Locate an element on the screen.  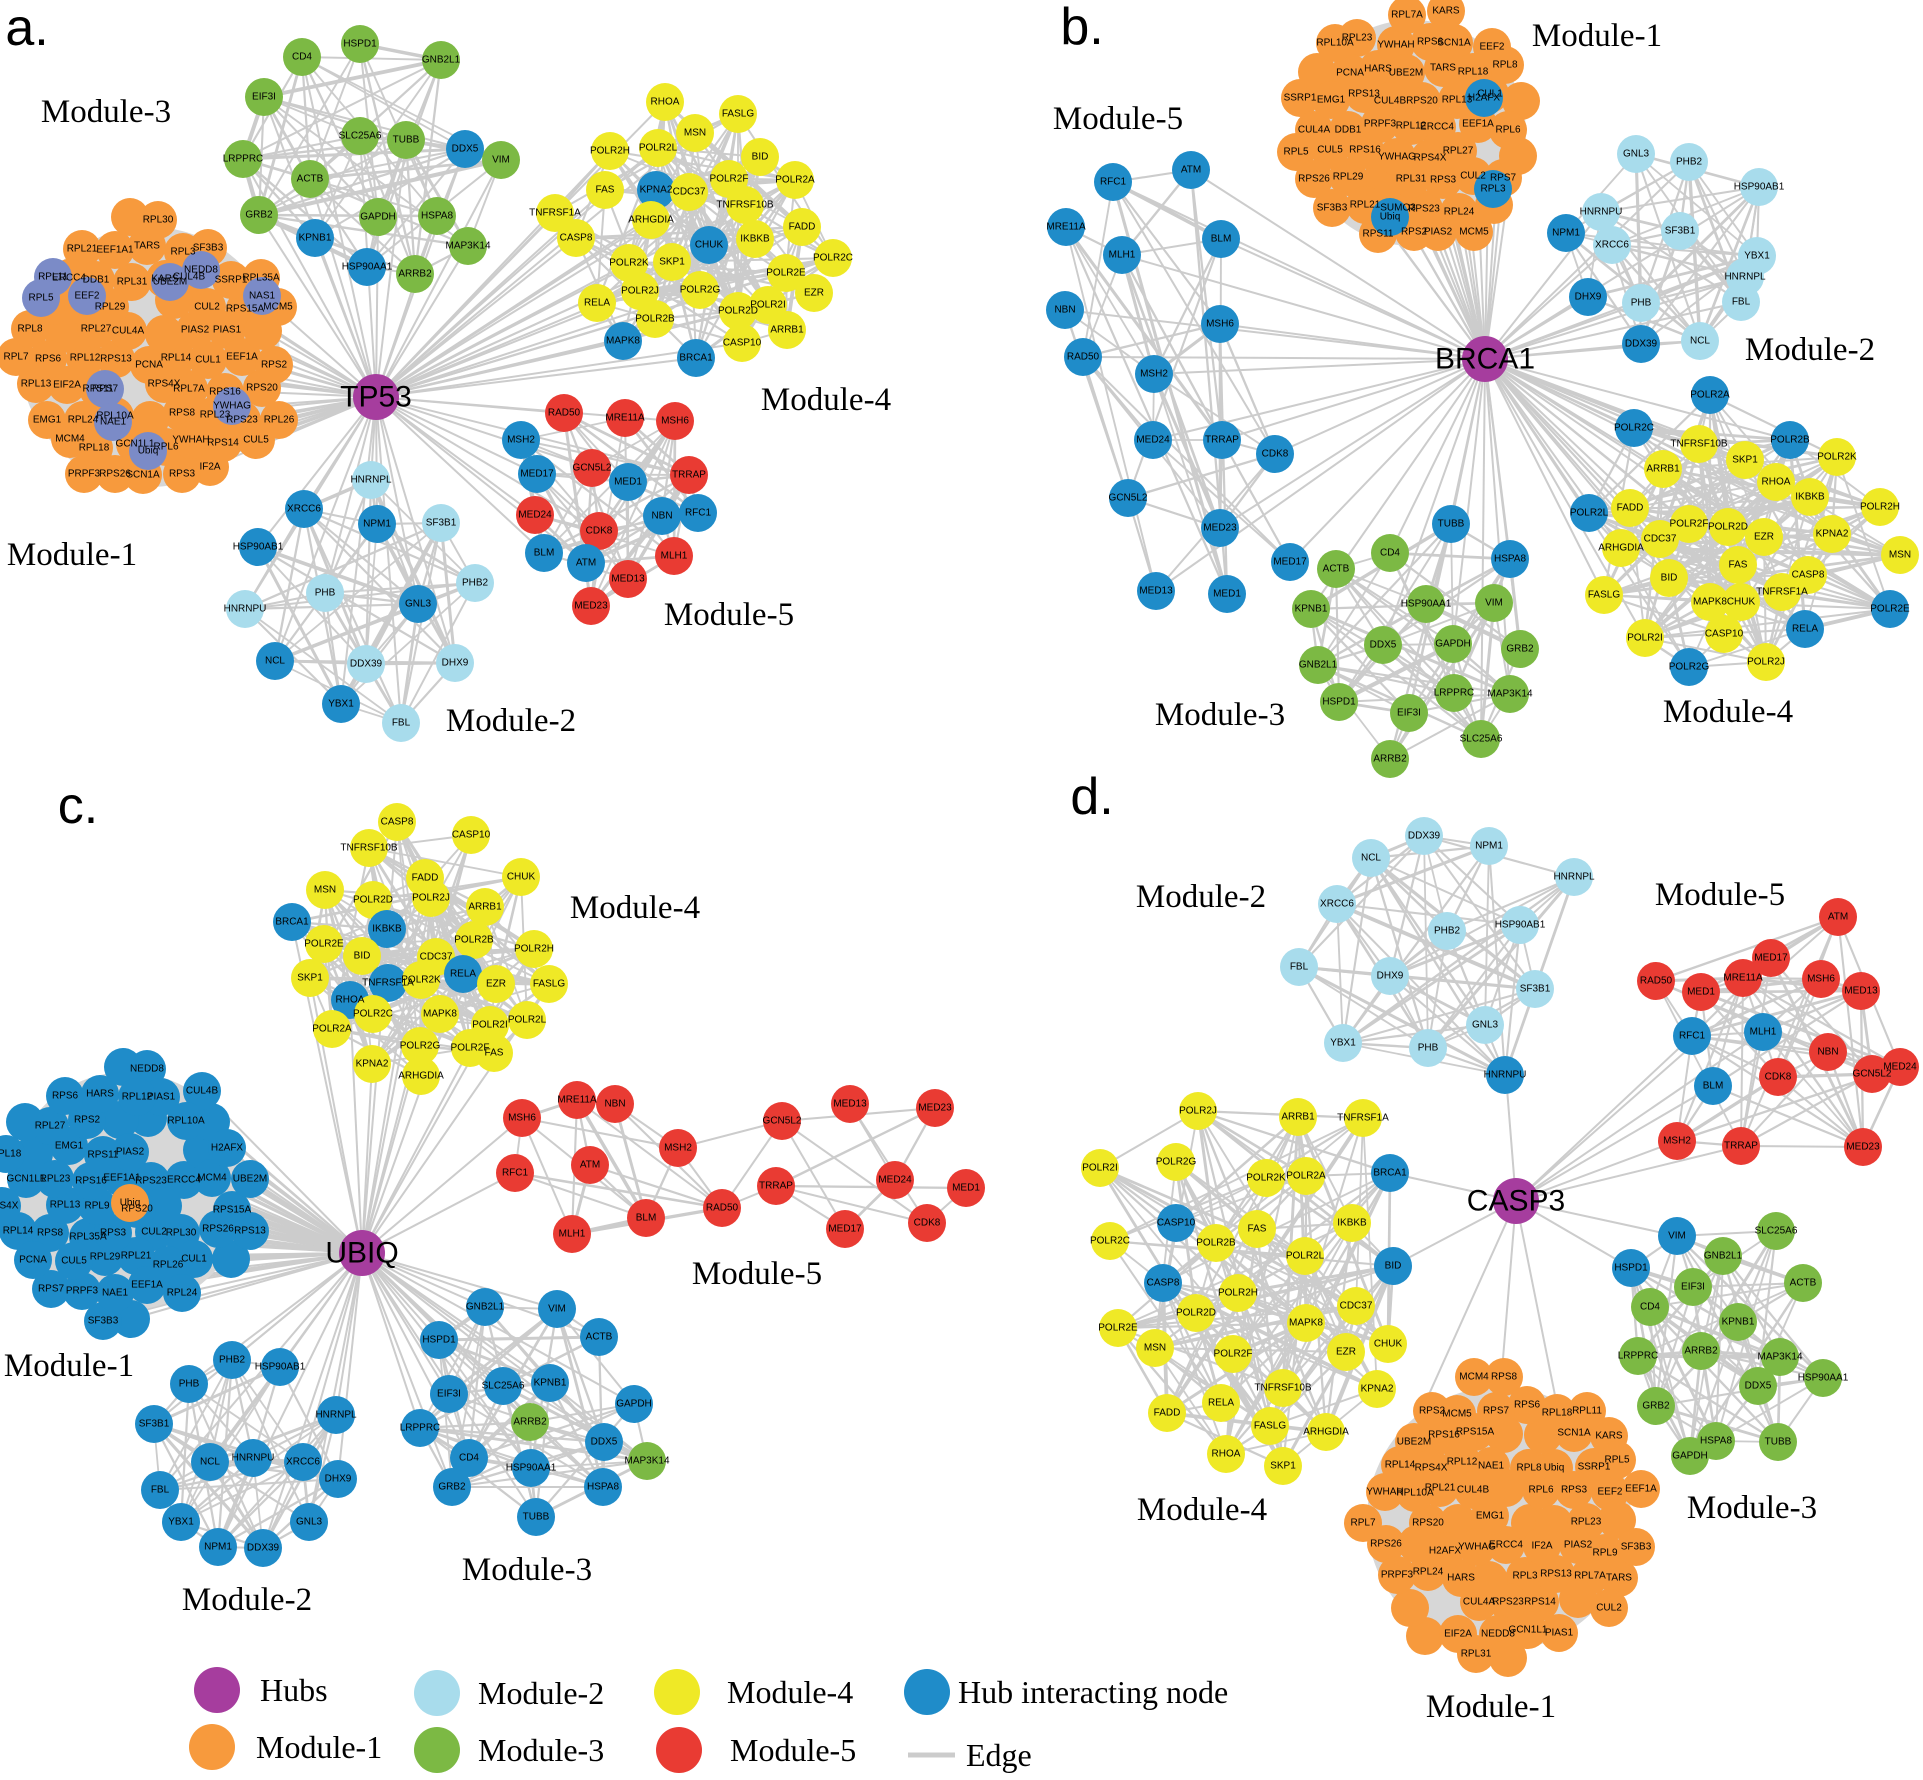
svg-text: CUL5 is located at coordinates (74, 1261).